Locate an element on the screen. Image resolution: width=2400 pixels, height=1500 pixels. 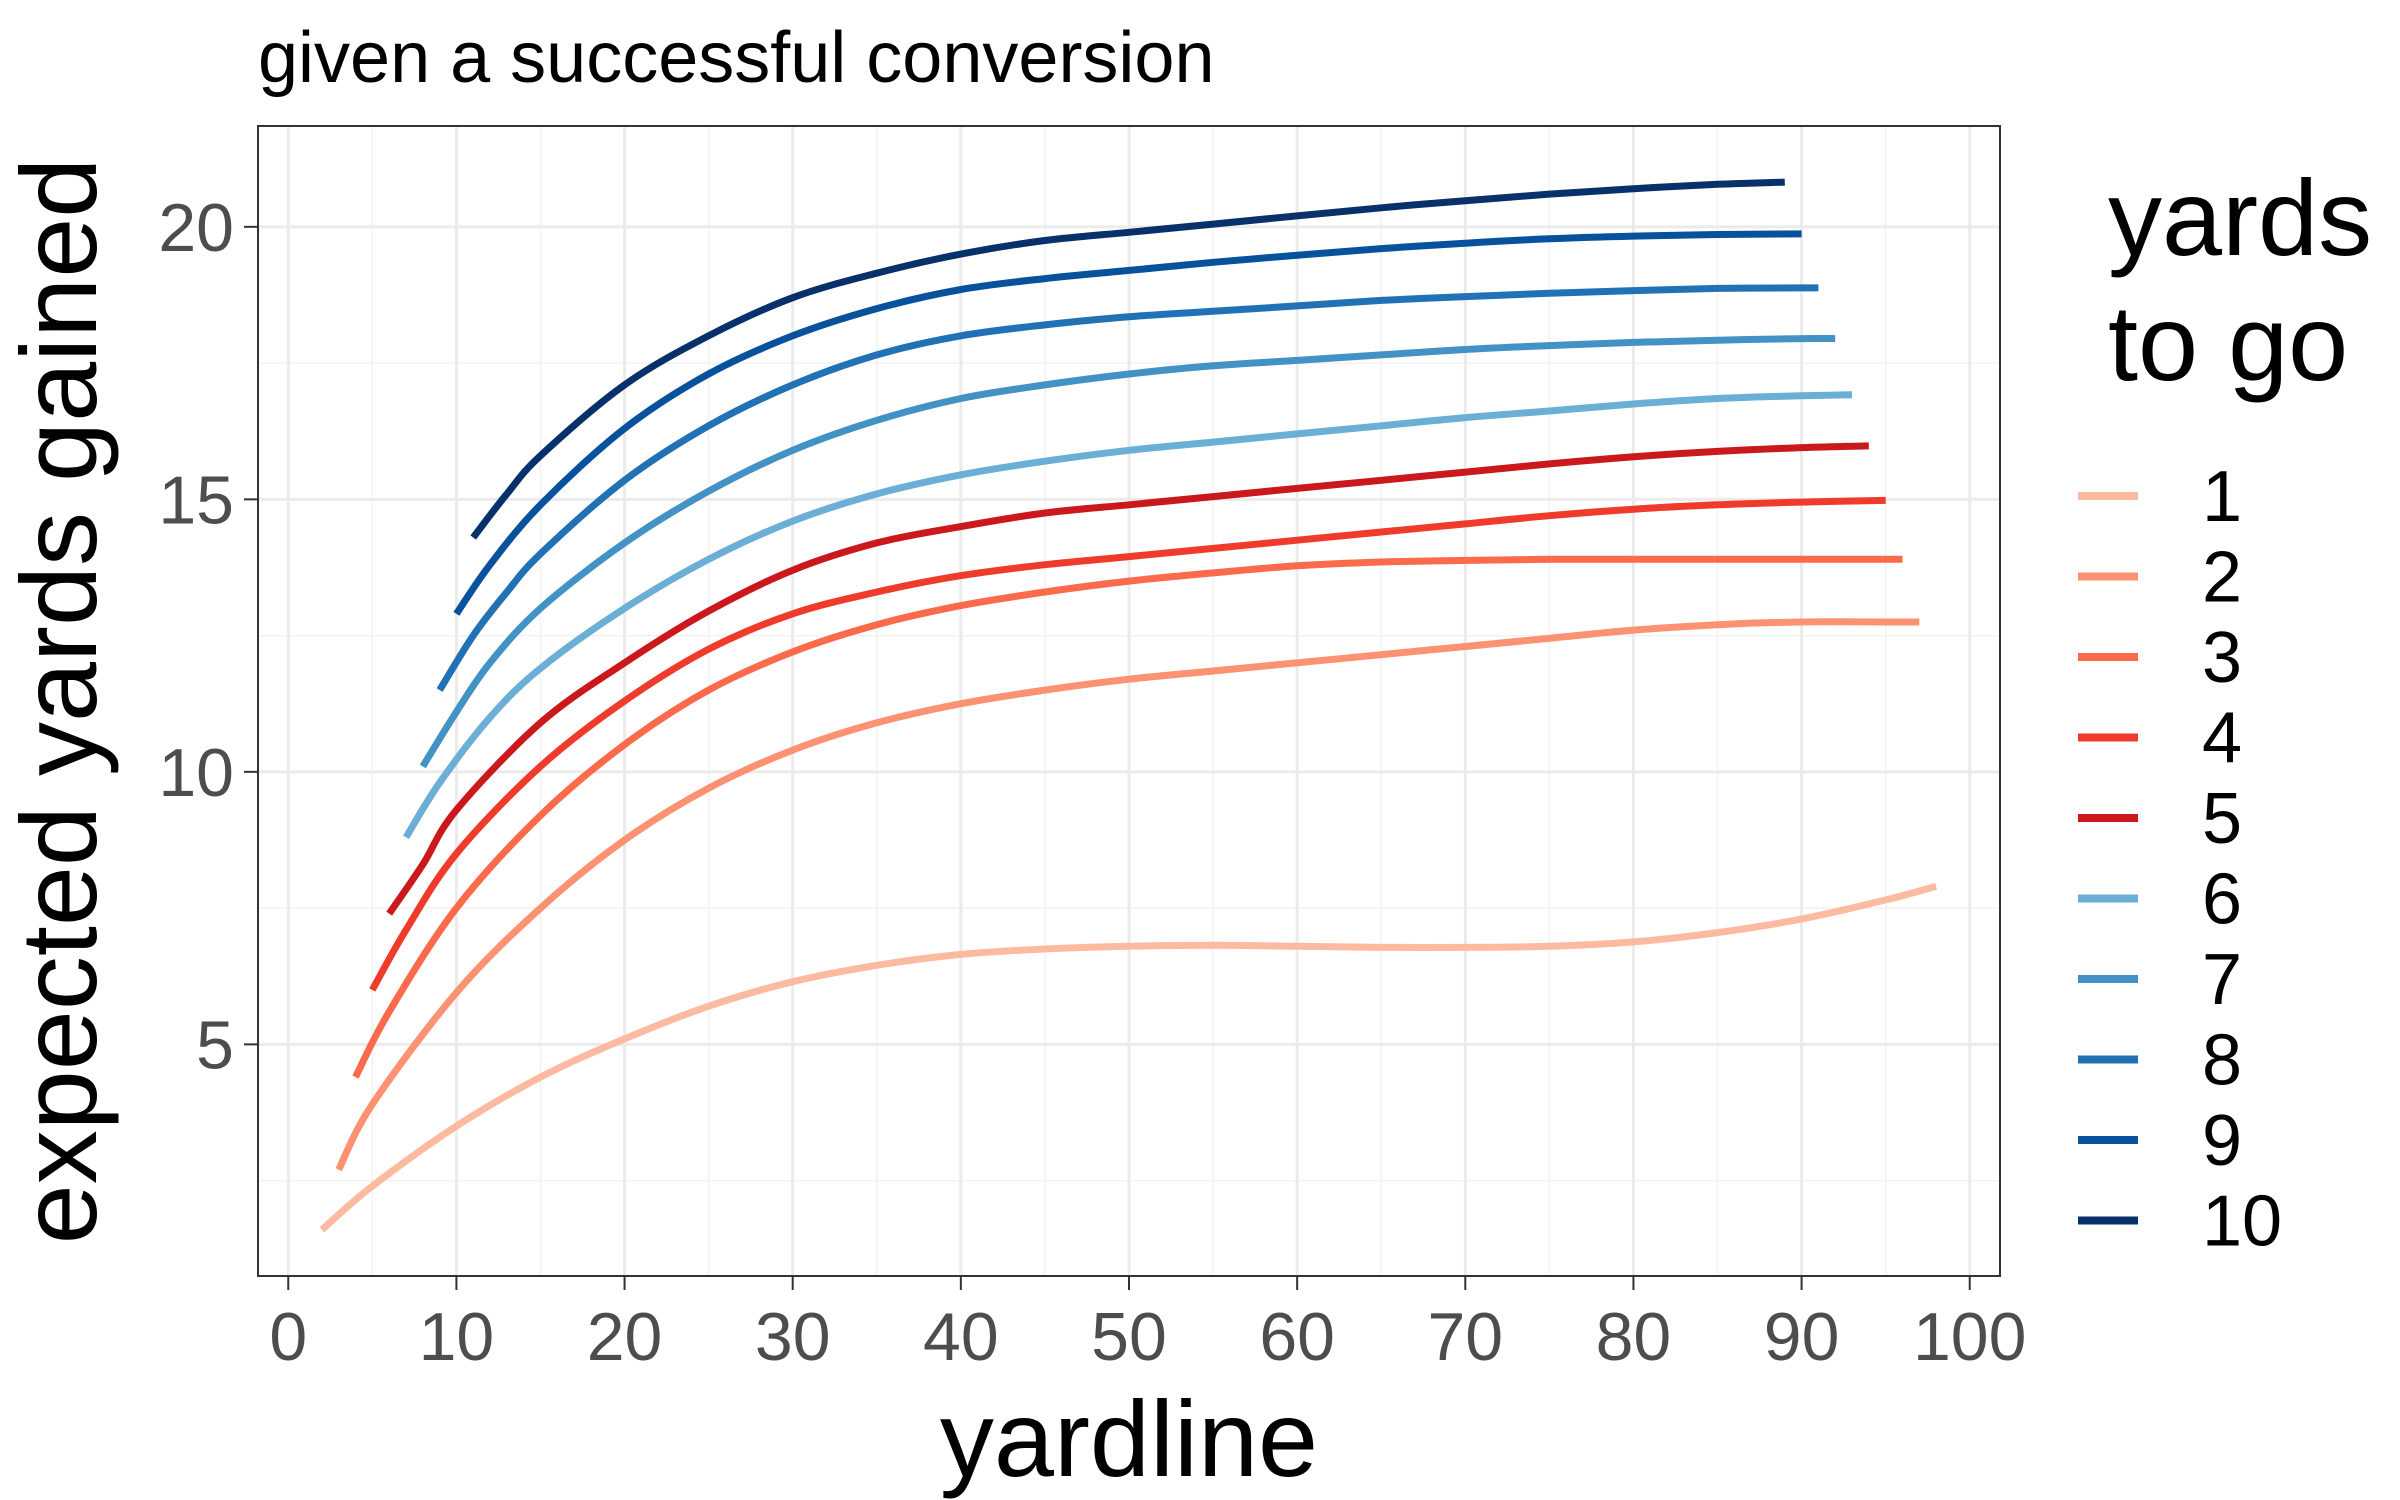
x-tick-label: 50 is located at coordinates (1129, 1337).